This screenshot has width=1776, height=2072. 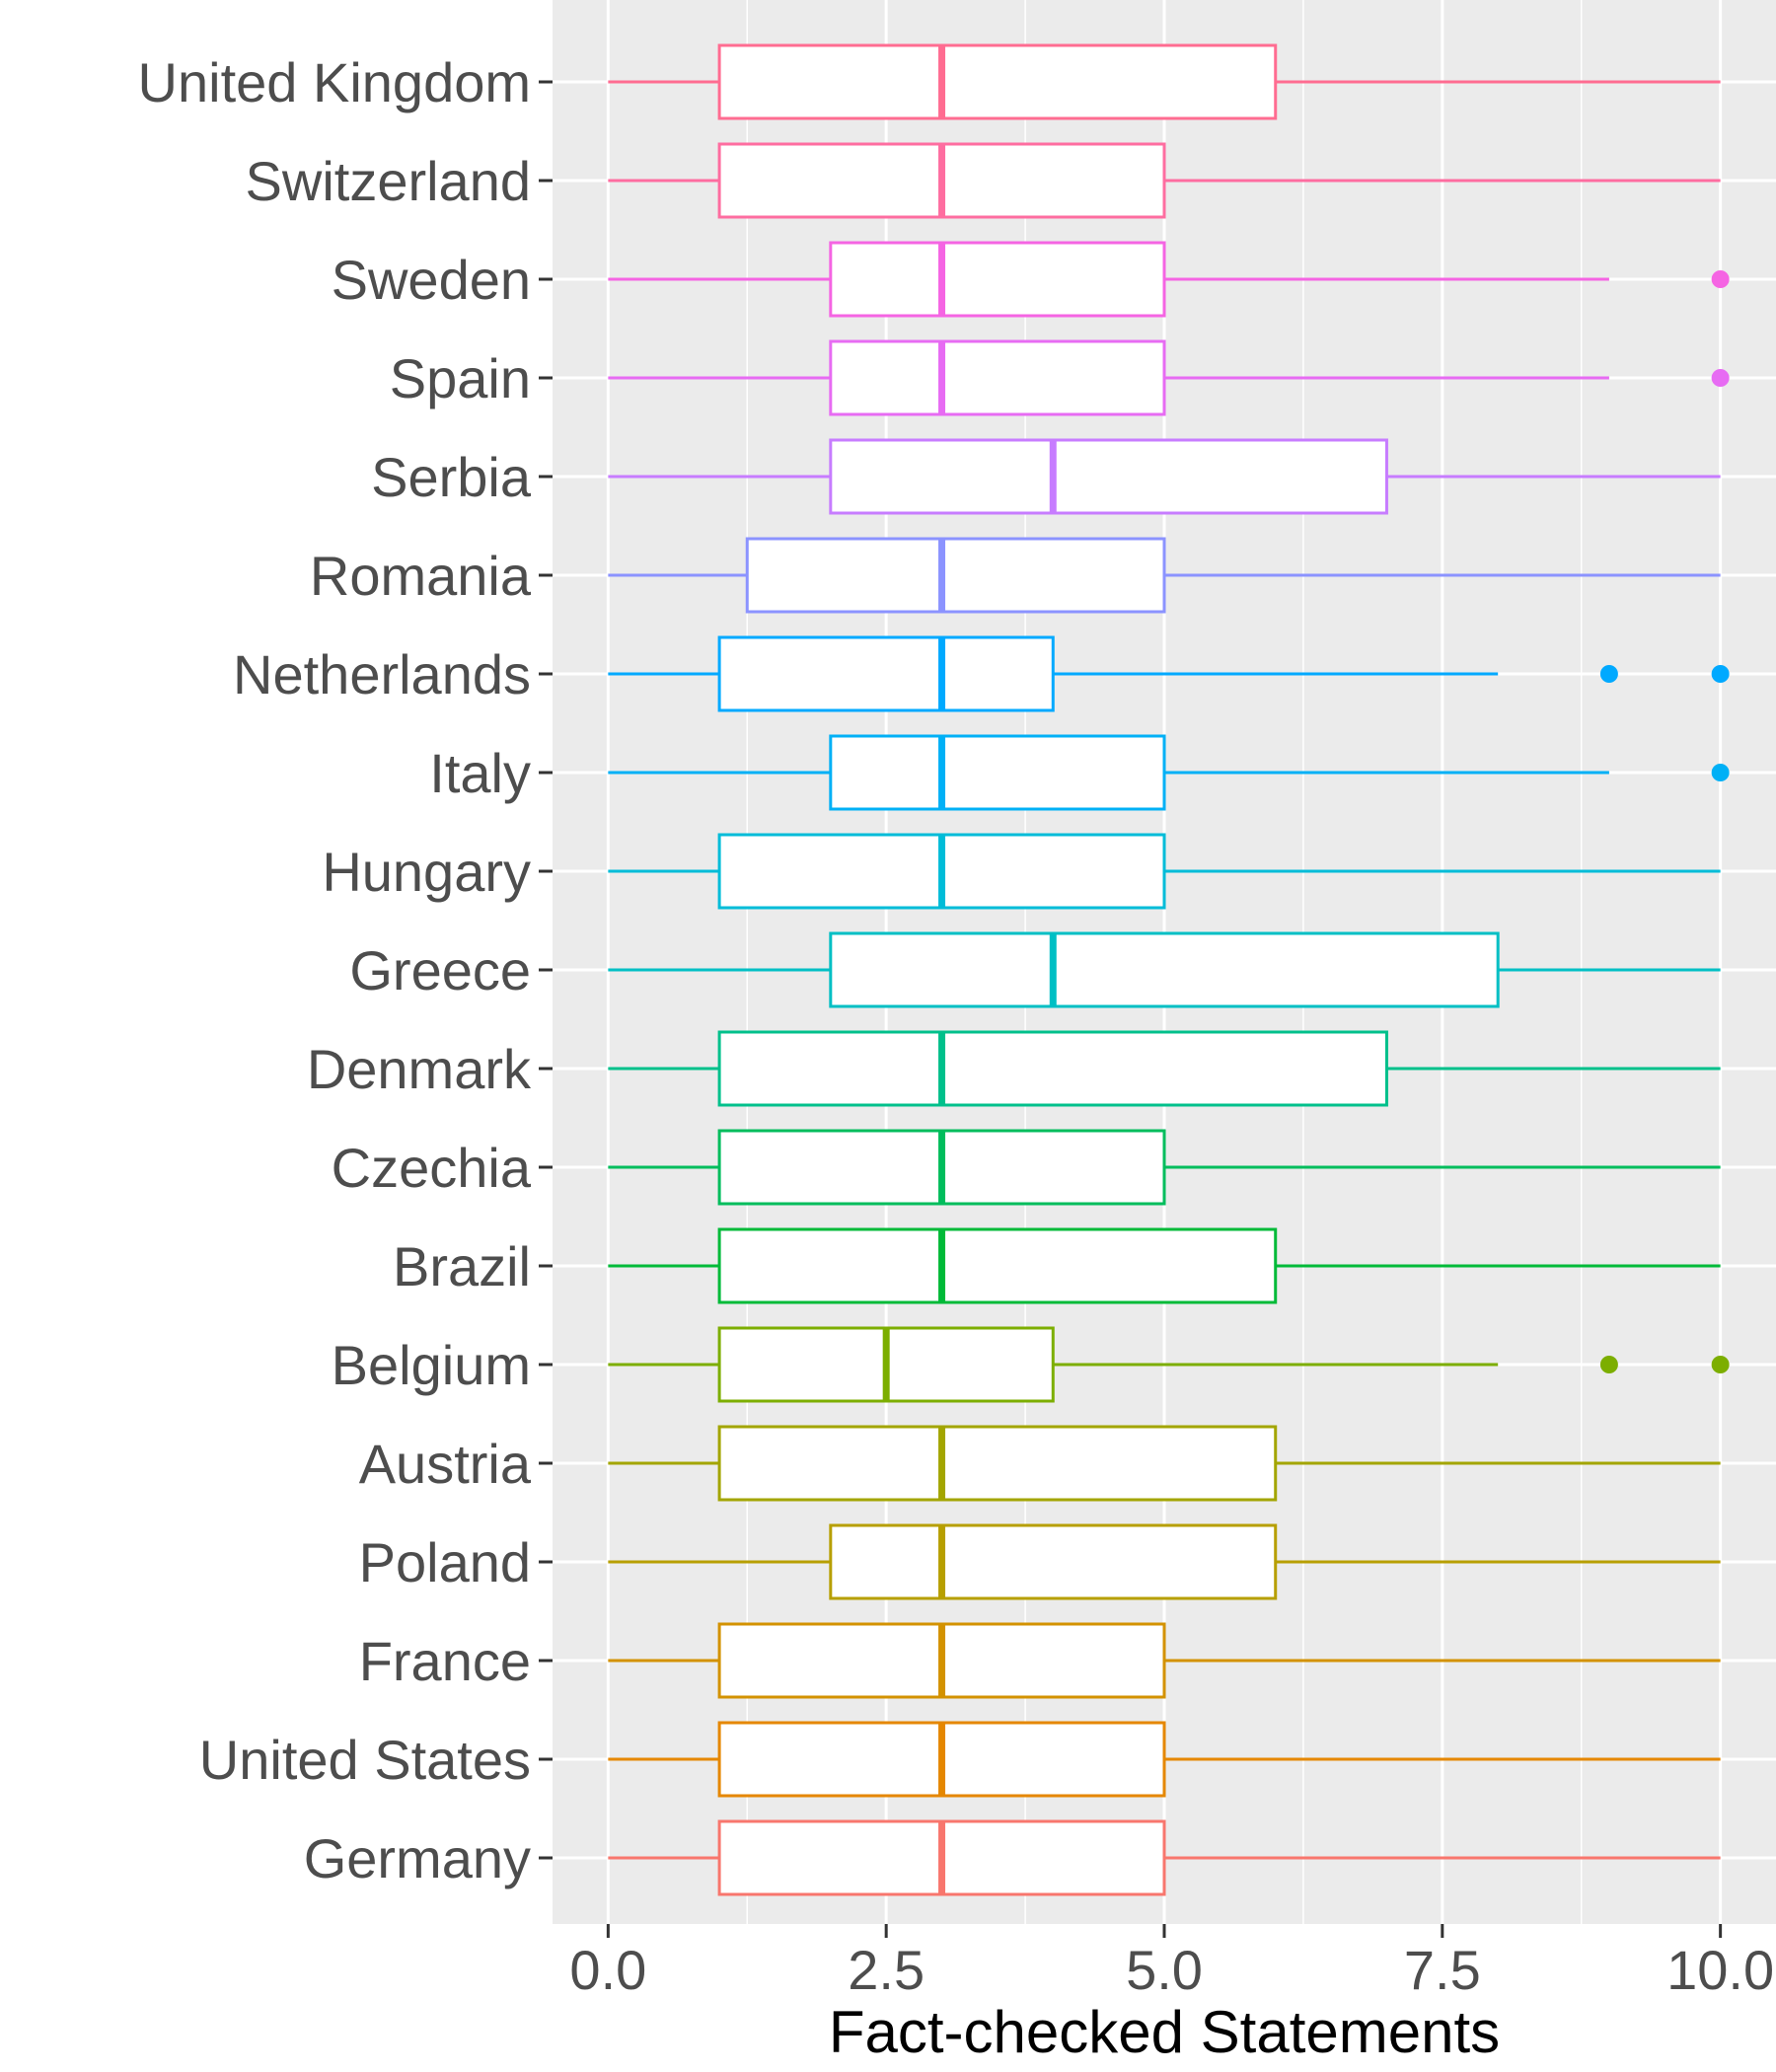 I want to click on y-tick-label: Switzerland, so click(x=389, y=181).